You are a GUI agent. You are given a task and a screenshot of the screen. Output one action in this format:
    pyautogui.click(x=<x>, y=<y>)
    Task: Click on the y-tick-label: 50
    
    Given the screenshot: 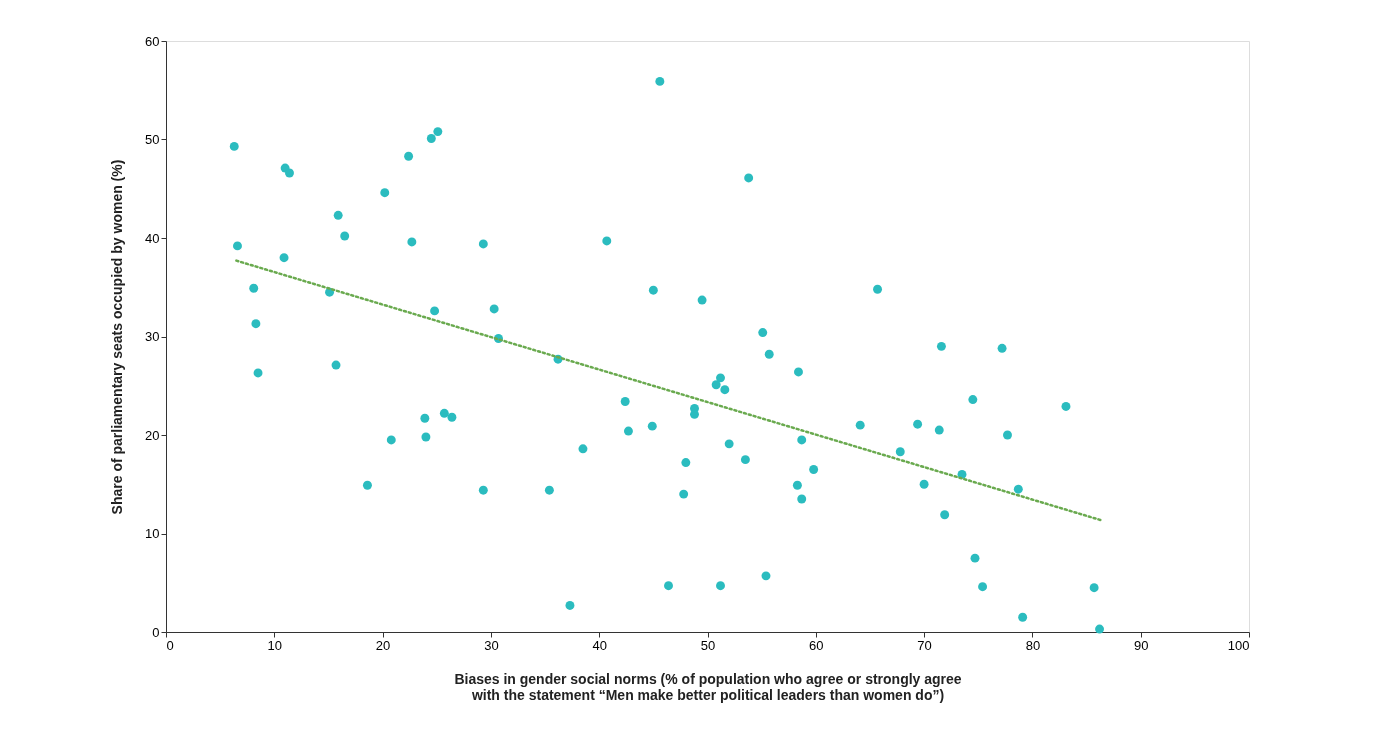 What is the action you would take?
    pyautogui.click(x=152, y=139)
    